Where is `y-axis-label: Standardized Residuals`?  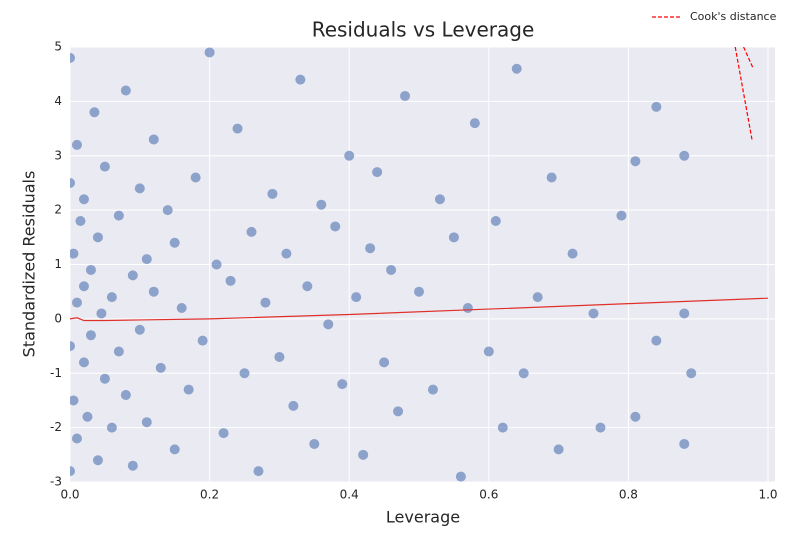 y-axis-label: Standardized Residuals is located at coordinates (29, 264).